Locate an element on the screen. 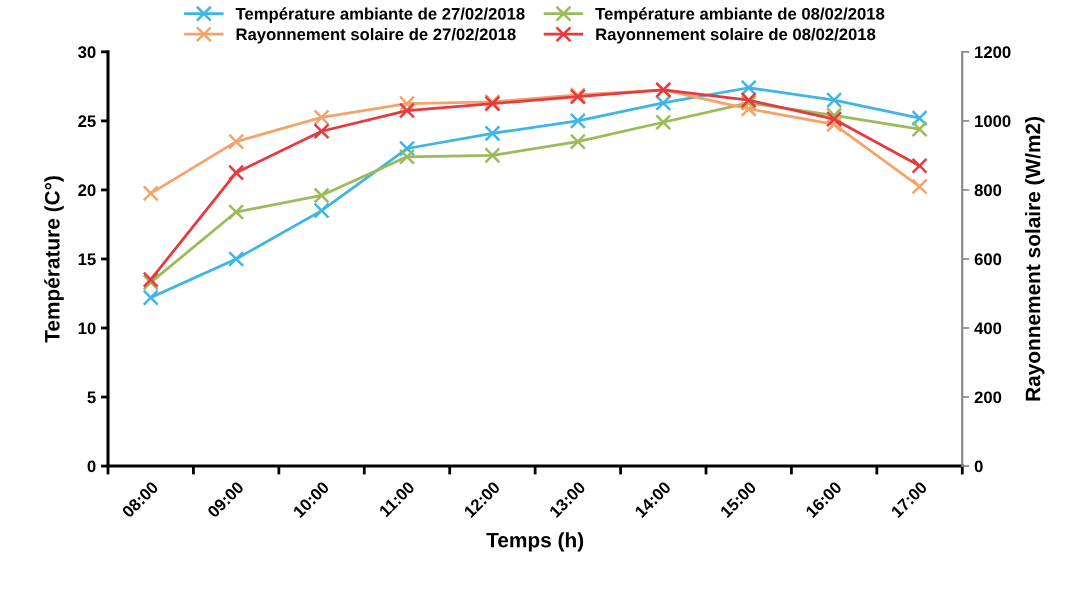 This screenshot has width=1080, height=596. y-tick-label: 30 is located at coordinates (87, 52).